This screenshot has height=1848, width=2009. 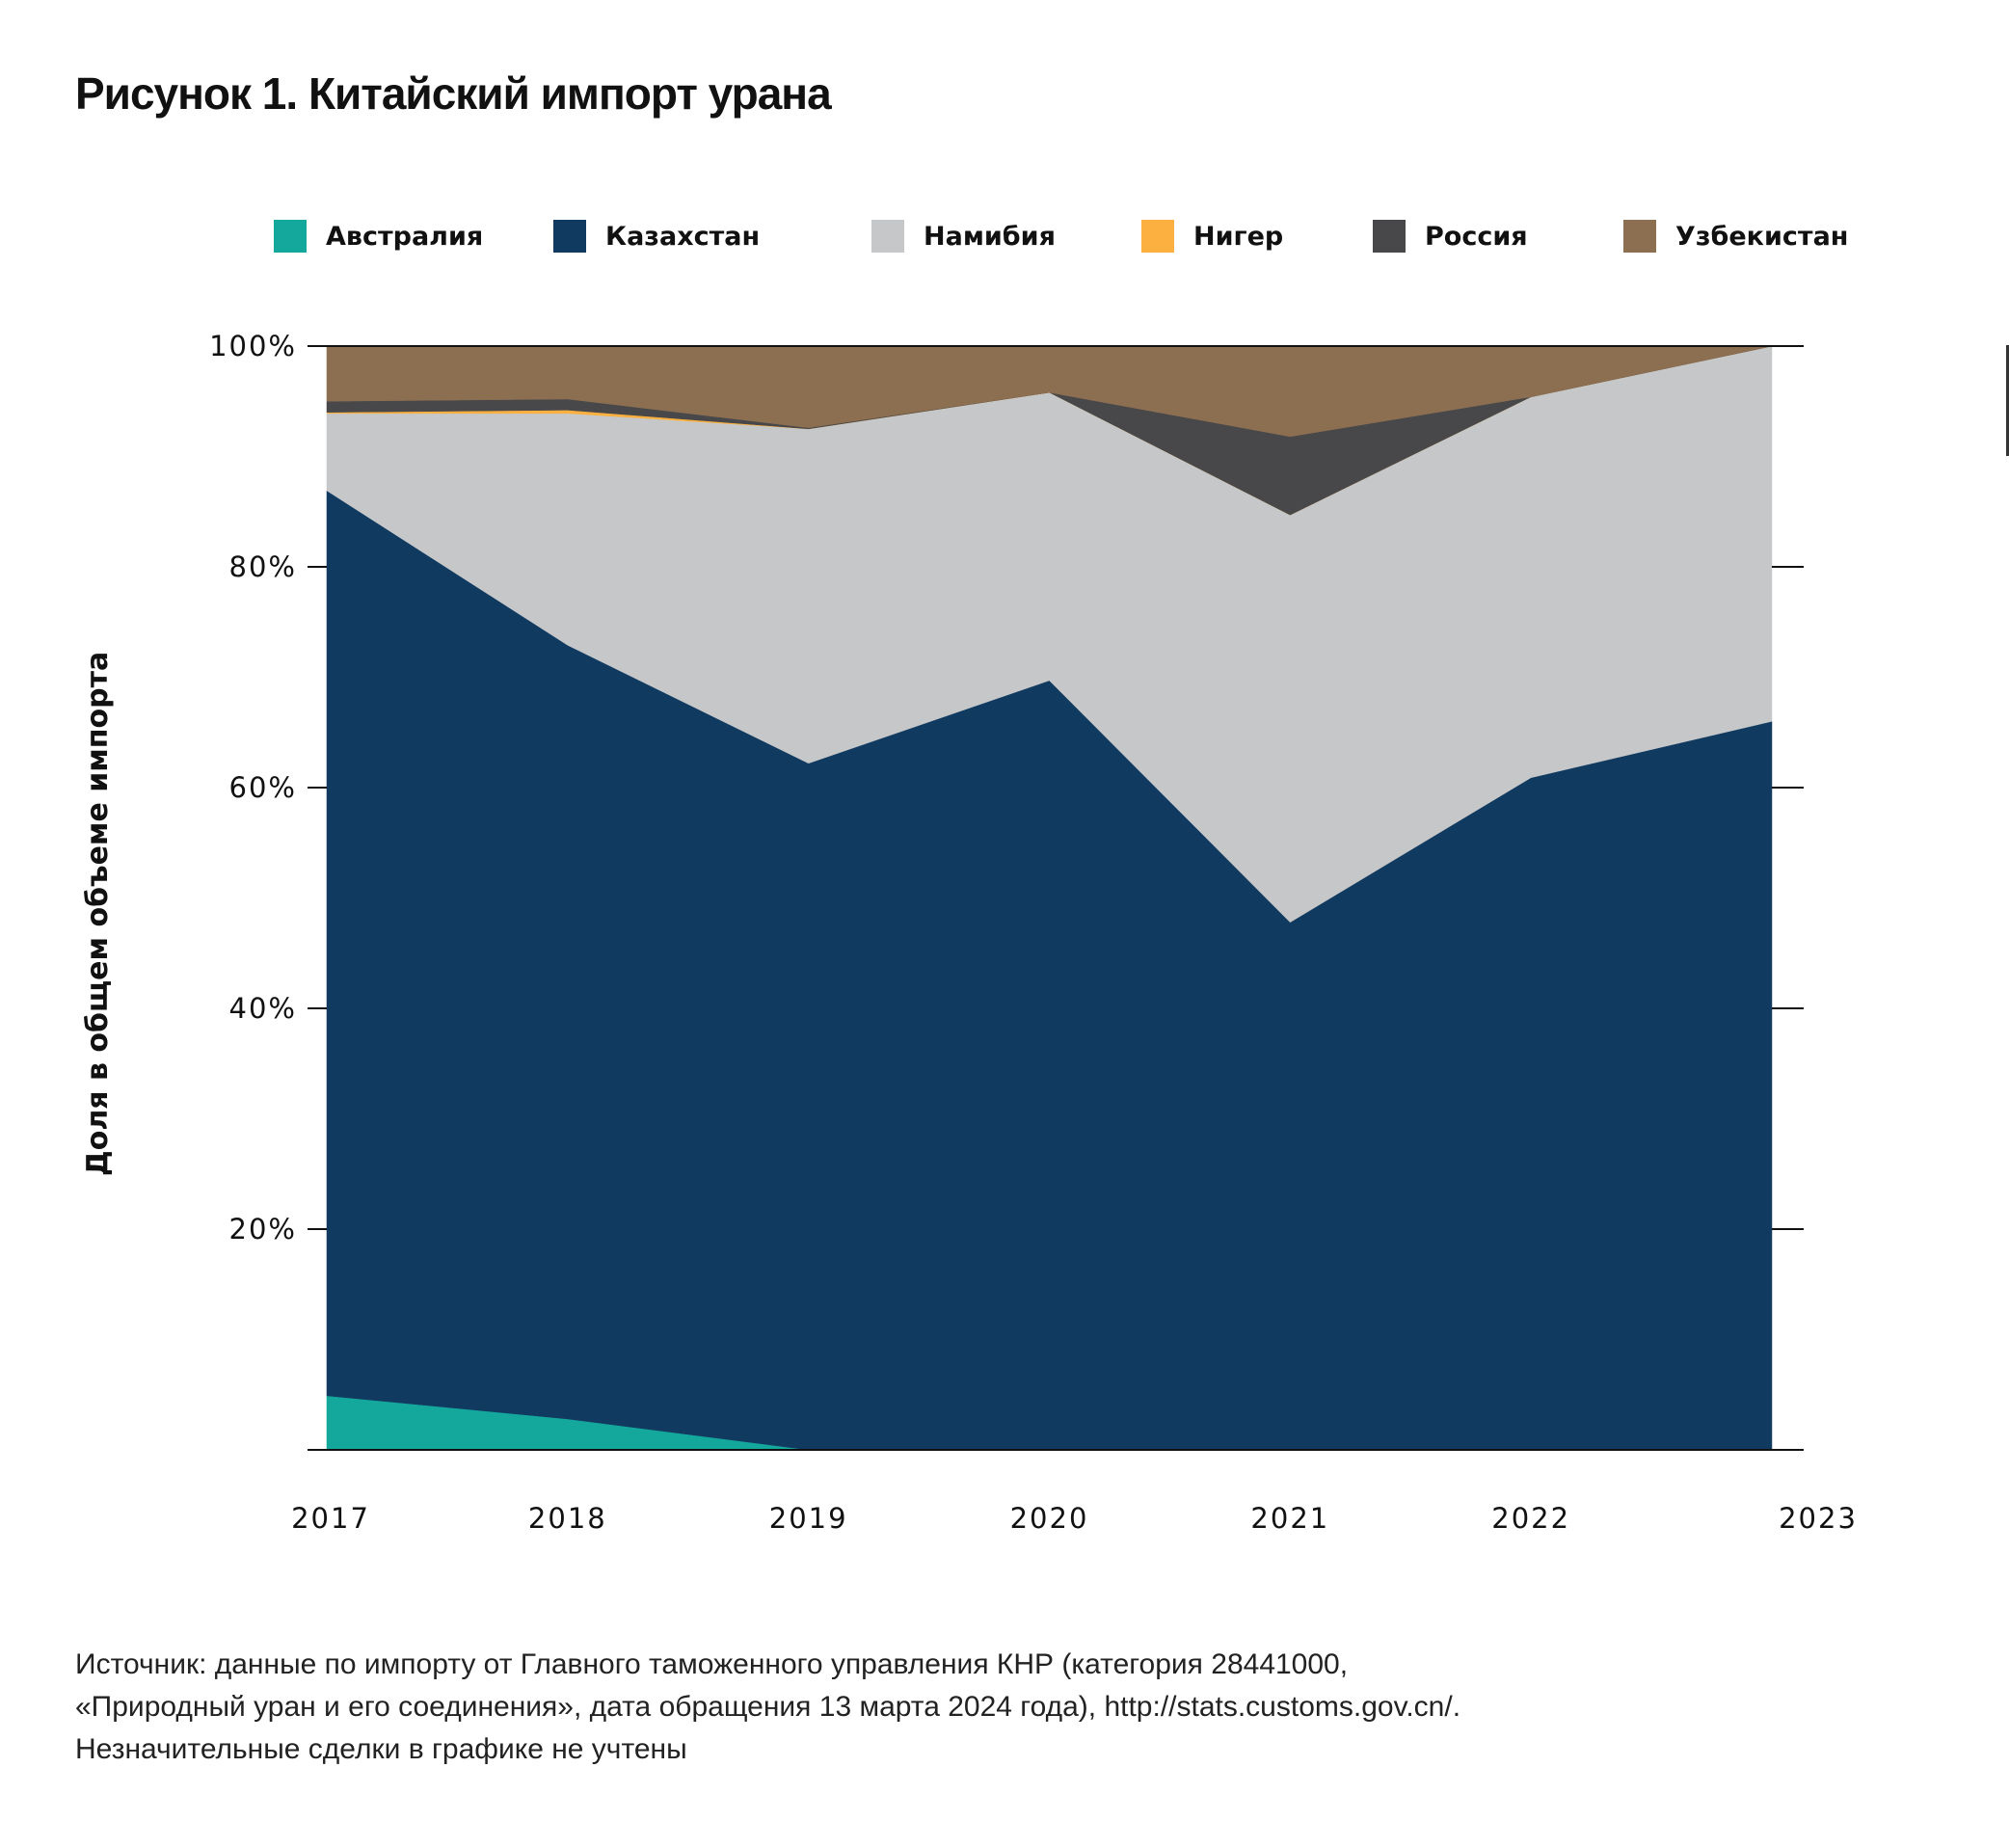 I want to click on legend-item: Австралия, so click(x=378, y=237).